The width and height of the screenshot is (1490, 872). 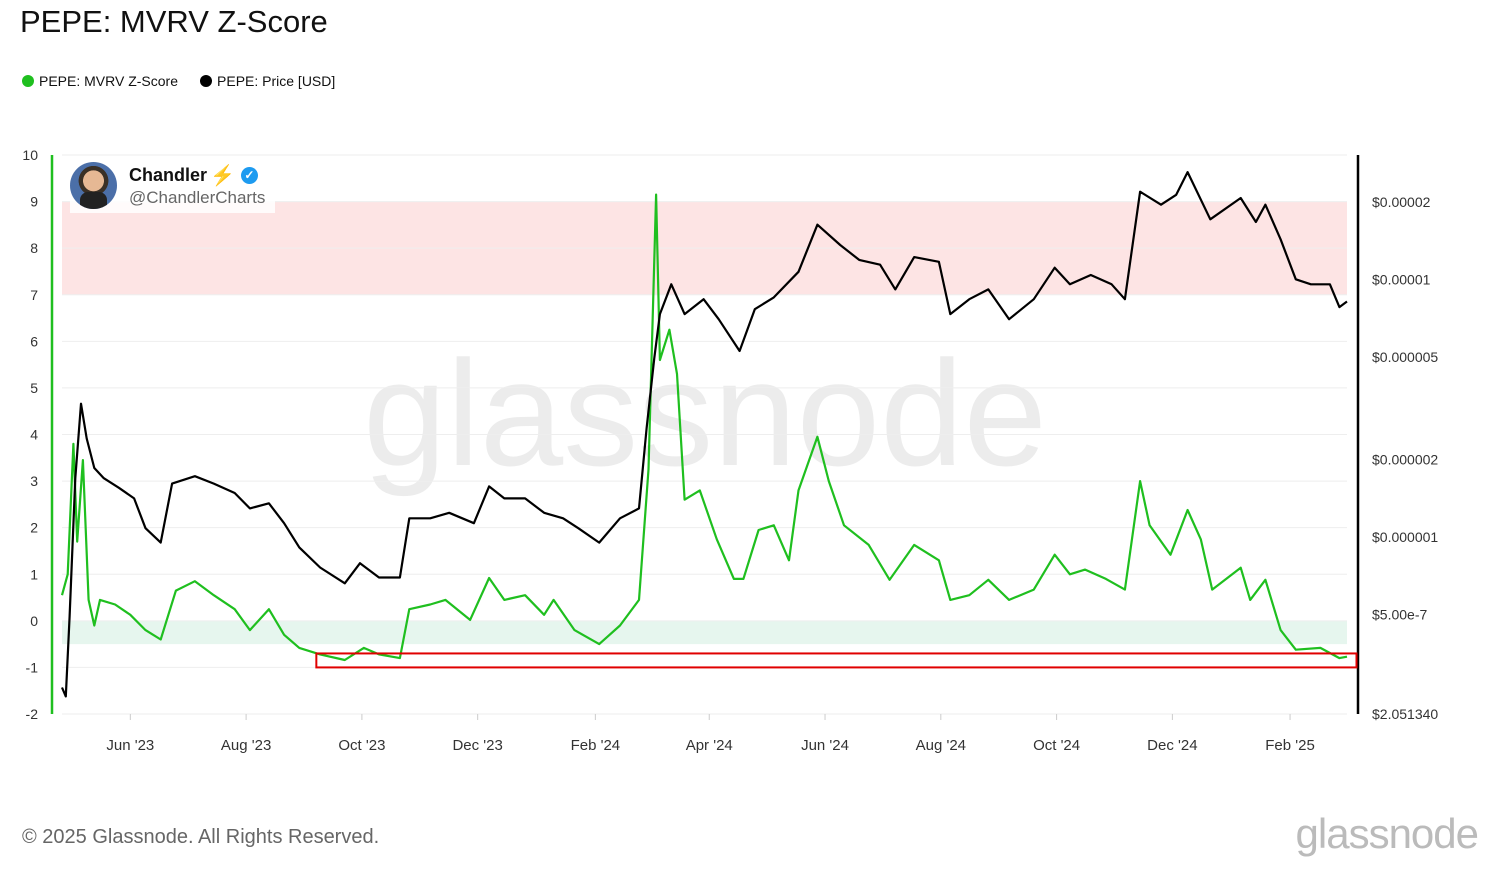 What do you see at coordinates (596, 745) in the screenshot?
I see `x-tick-label: Feb '24` at bounding box center [596, 745].